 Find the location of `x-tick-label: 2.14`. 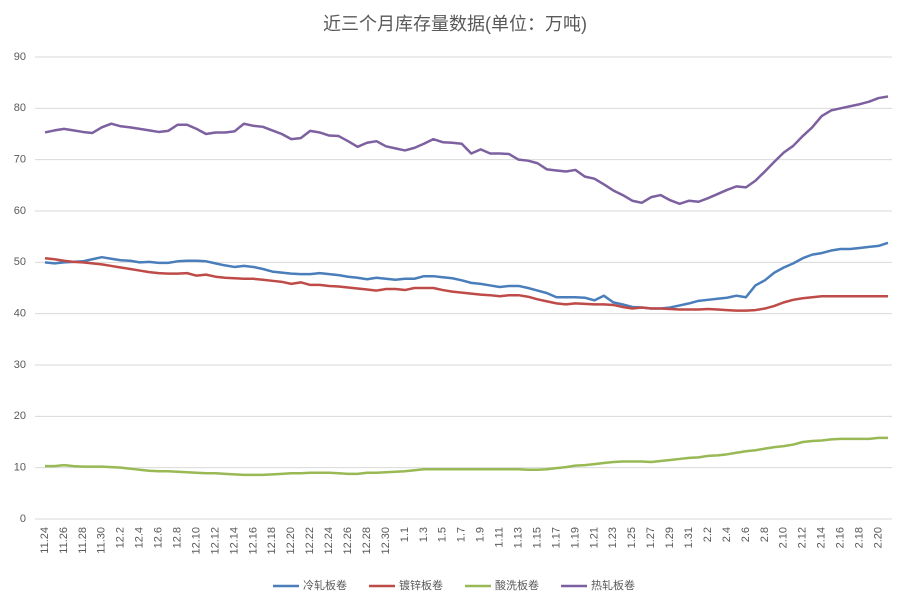

x-tick-label: 2.14 is located at coordinates (822, 537).